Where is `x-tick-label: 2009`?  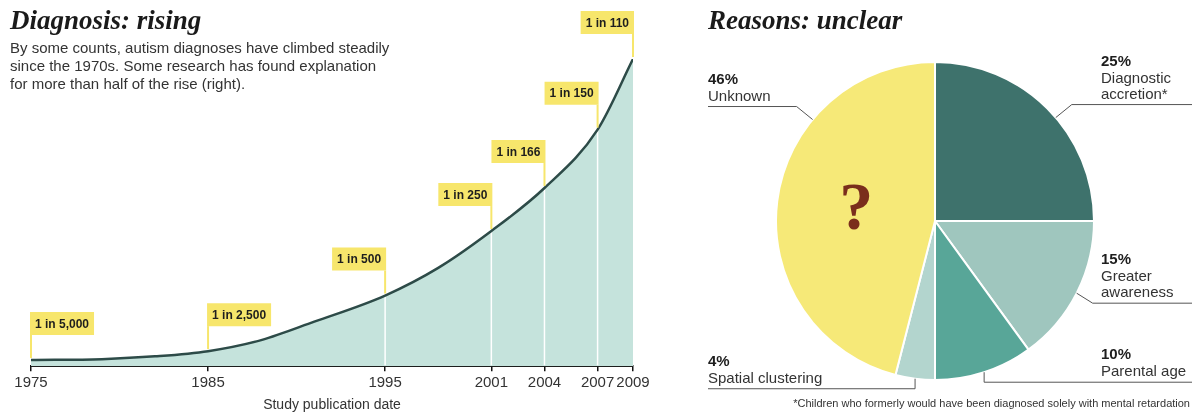
x-tick-label: 2009 is located at coordinates (633, 382).